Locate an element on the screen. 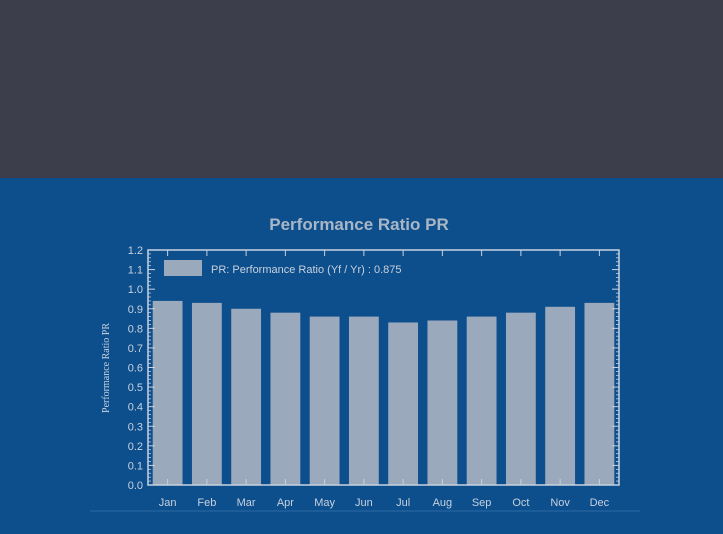 The height and width of the screenshot is (534, 723). bar-mar is located at coordinates (246, 396).